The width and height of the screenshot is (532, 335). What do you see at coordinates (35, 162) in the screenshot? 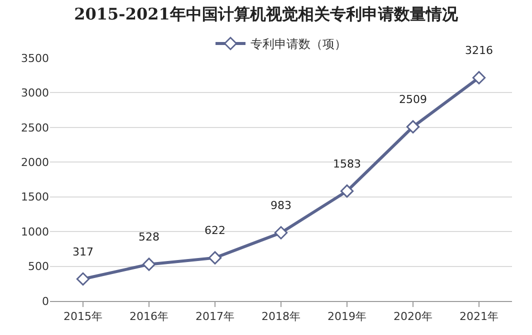
I see `y-tick-label: 2000` at bounding box center [35, 162].